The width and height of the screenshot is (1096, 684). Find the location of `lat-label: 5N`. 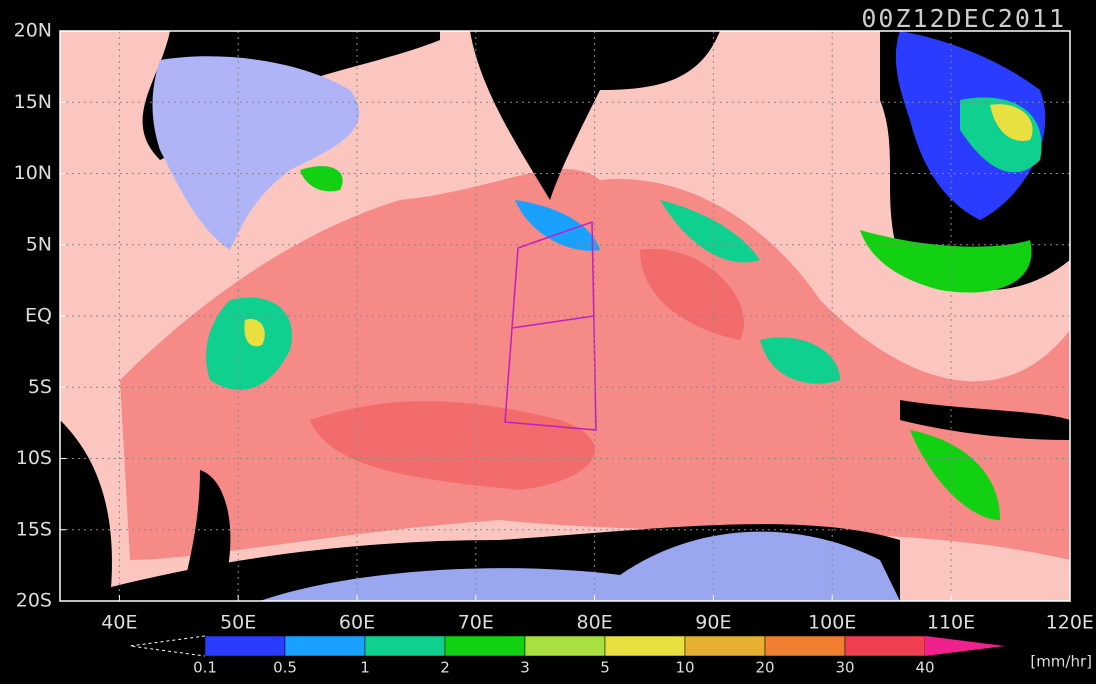

lat-label: 5N is located at coordinates (39, 244).